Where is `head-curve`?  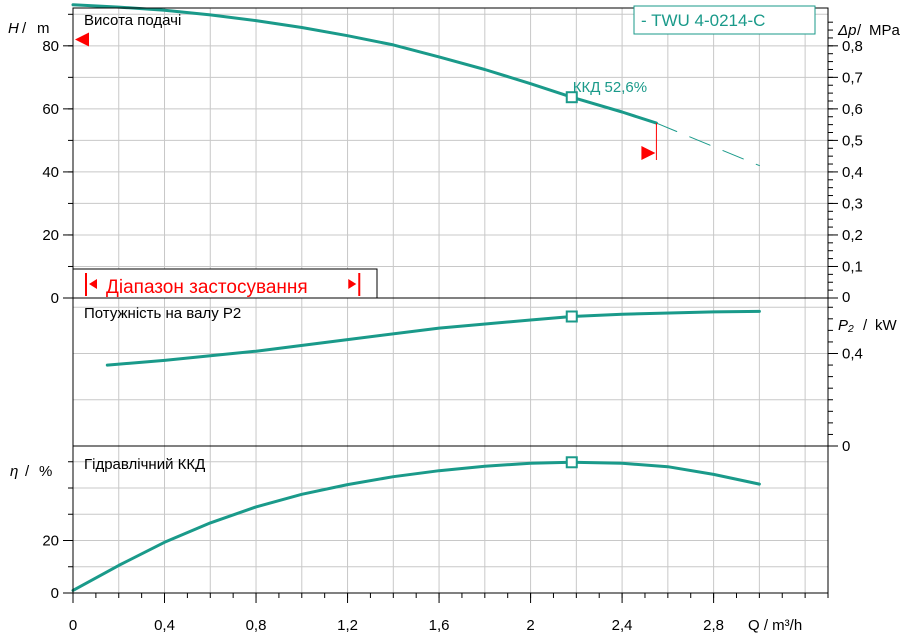
head-curve is located at coordinates (364, 64).